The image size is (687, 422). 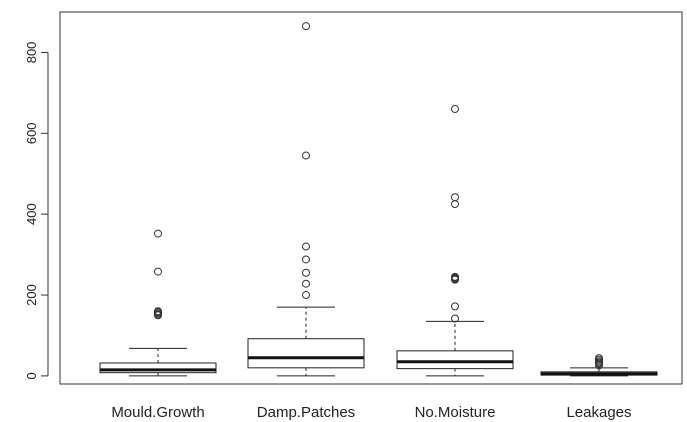 I want to click on box-no-moisture, so click(x=455, y=241).